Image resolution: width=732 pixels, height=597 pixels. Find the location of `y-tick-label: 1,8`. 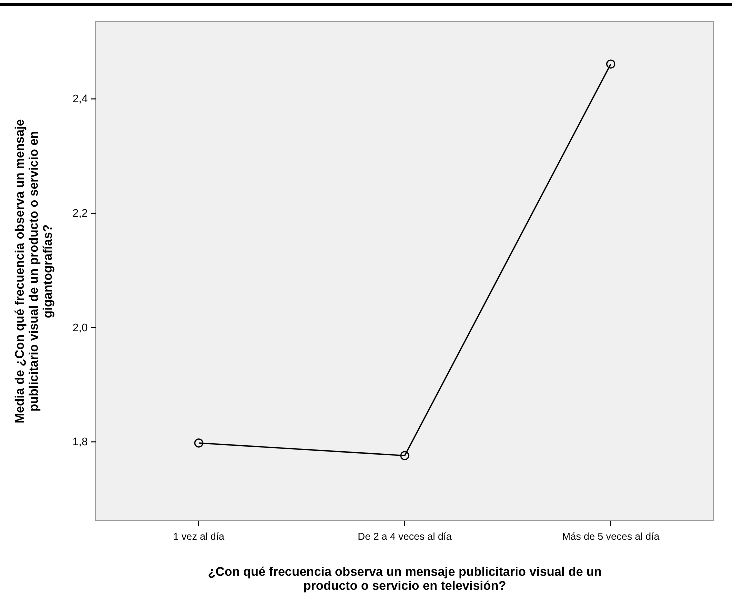

y-tick-label: 1,8 is located at coordinates (80, 442).